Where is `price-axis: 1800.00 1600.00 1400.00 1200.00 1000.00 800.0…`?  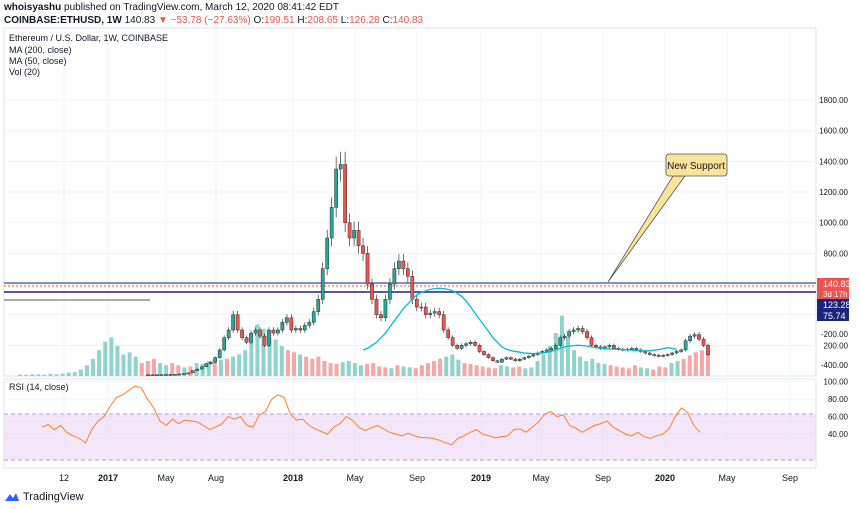
price-axis: 1800.00 1600.00 1400.00 1200.00 1000.00 800.0… is located at coordinates (833, 233).